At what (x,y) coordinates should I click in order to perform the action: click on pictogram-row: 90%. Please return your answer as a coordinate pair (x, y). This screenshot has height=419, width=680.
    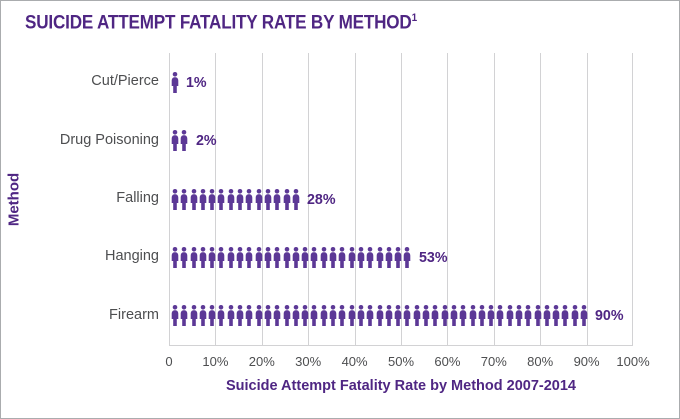
    Looking at the image, I should click on (398, 316).